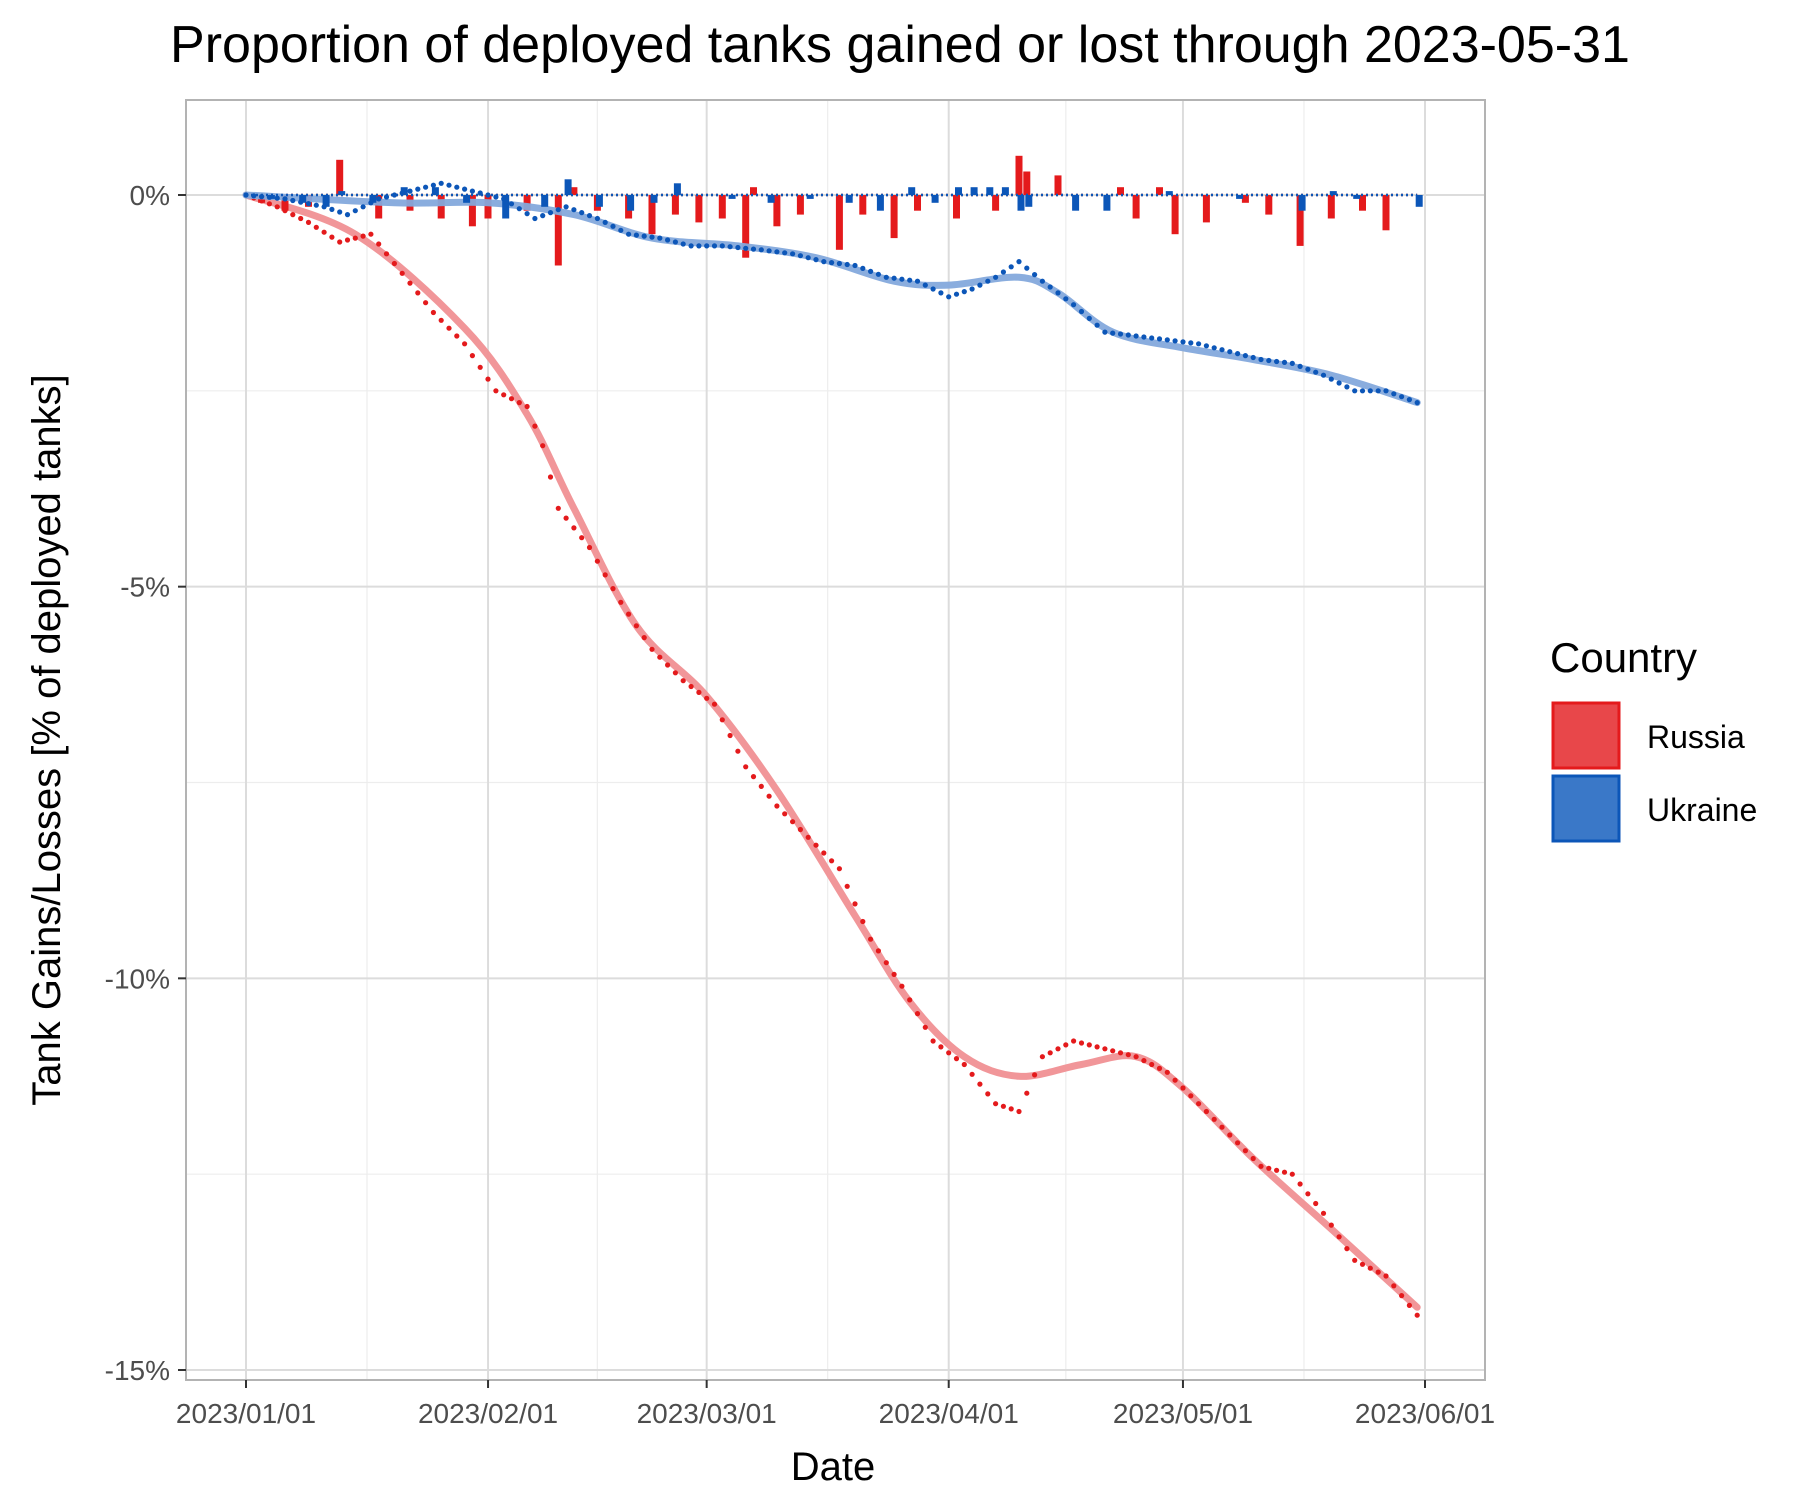  What do you see at coordinates (1425, 1413) in the screenshot?
I see `x-tick-label: 2023/06/01` at bounding box center [1425, 1413].